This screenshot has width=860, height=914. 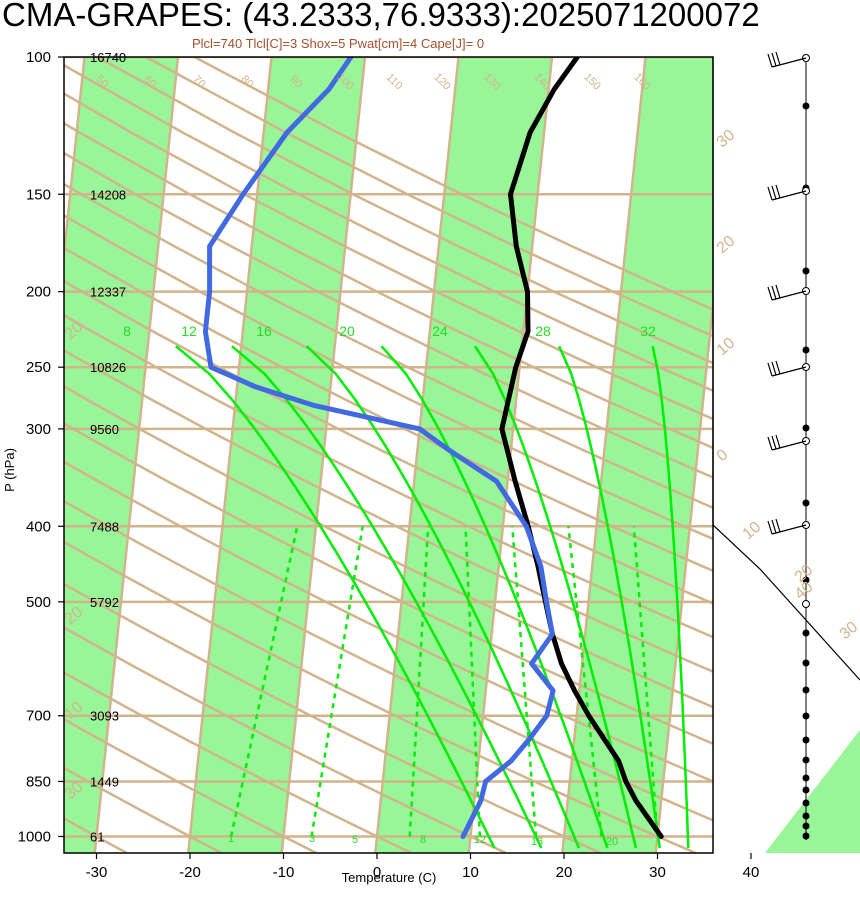 I want to click on height-label: 9560, so click(x=104, y=429).